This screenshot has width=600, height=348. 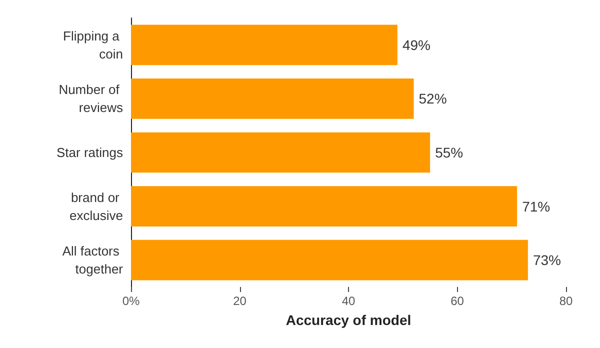 What do you see at coordinates (536, 206) in the screenshot?
I see `data-label: 71%` at bounding box center [536, 206].